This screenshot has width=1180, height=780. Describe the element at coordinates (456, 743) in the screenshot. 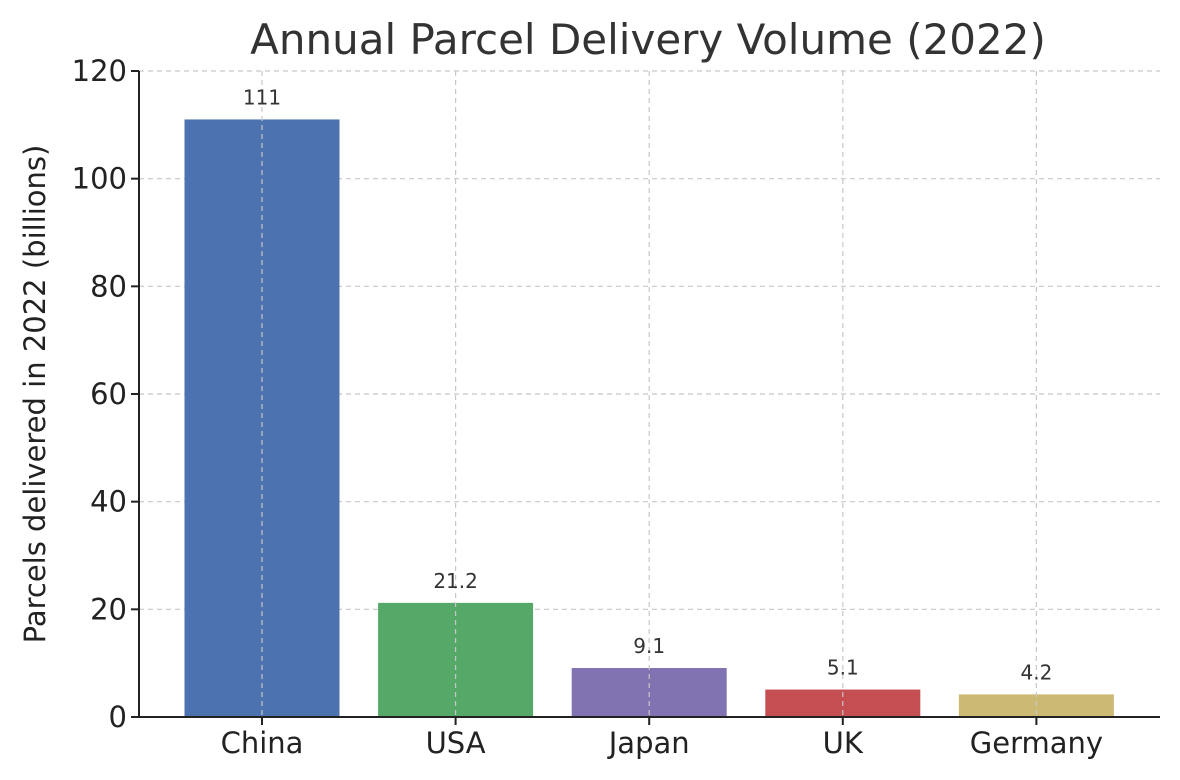

I see `x-tick-label: USA` at that location.